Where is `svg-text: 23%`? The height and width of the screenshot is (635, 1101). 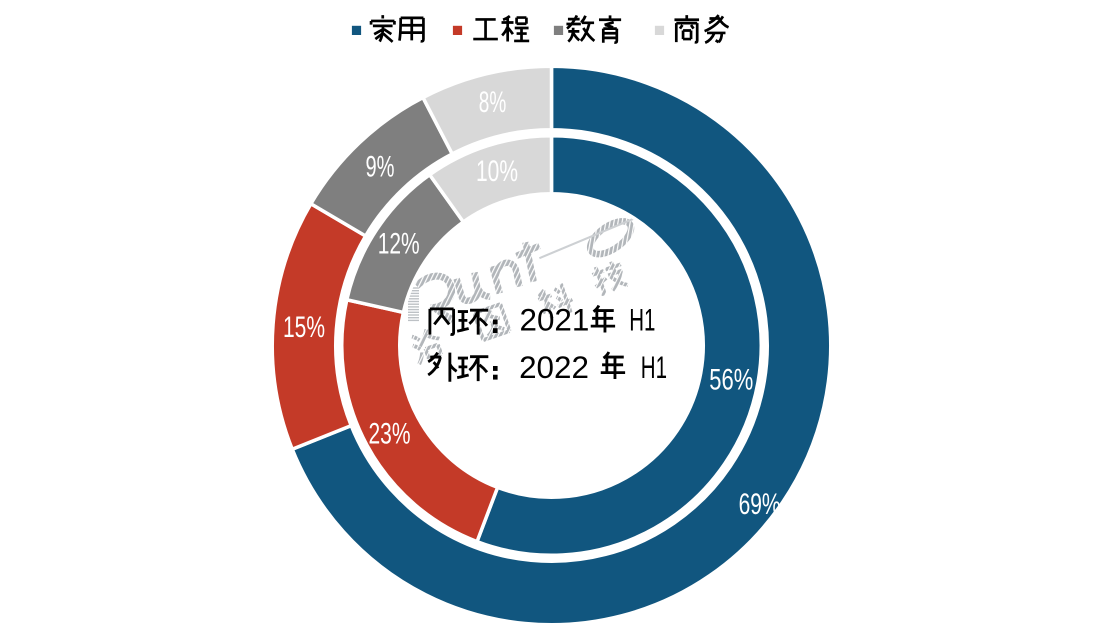
svg-text: 23% is located at coordinates (390, 434).